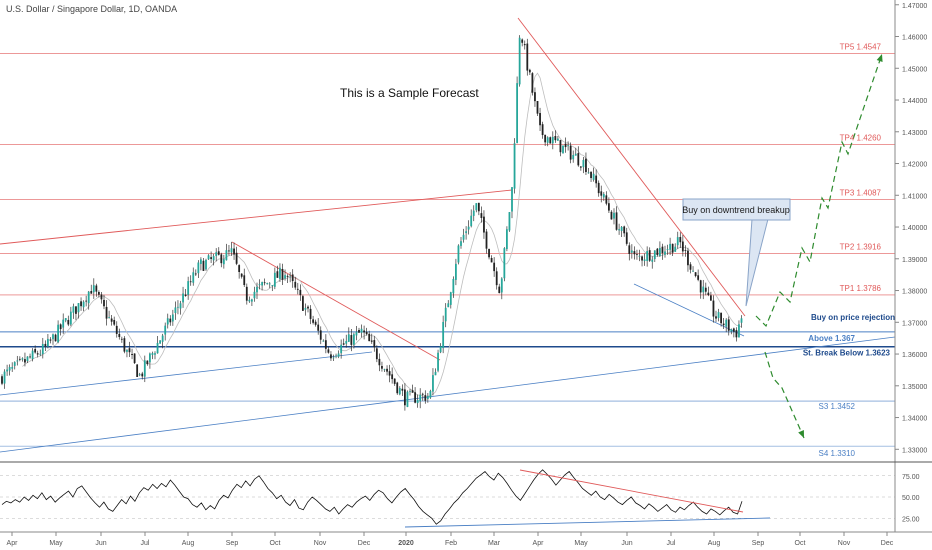 This screenshot has height=550, width=932. What do you see at coordinates (188, 543) in the screenshot?
I see `time-tick-label: Aug` at bounding box center [188, 543].